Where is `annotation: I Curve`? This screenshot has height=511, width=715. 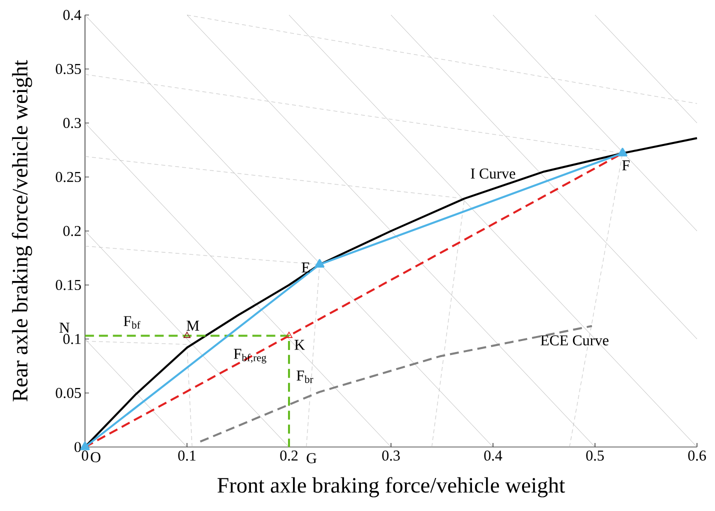 annotation: I Curve is located at coordinates (493, 173).